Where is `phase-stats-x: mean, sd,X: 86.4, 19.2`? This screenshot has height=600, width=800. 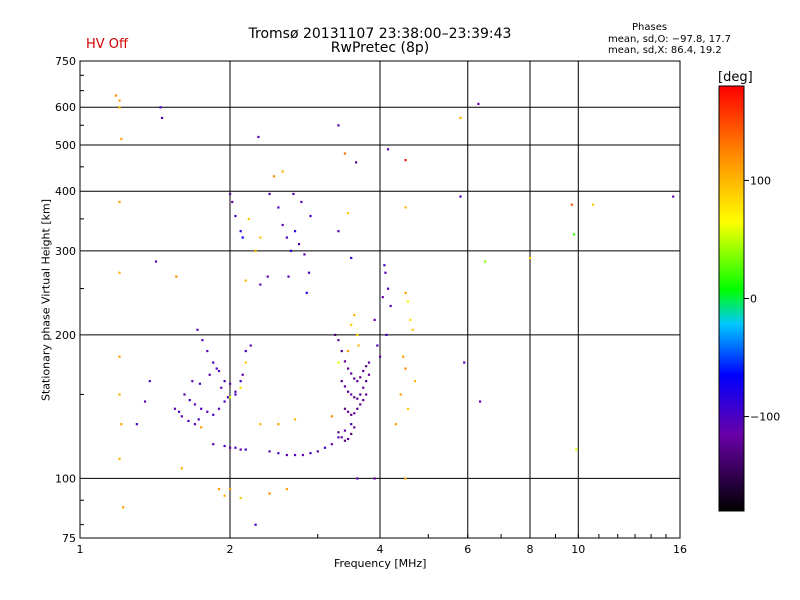 phase-stats-x: mean, sd,X: 86.4, 19.2 is located at coordinates (665, 50).